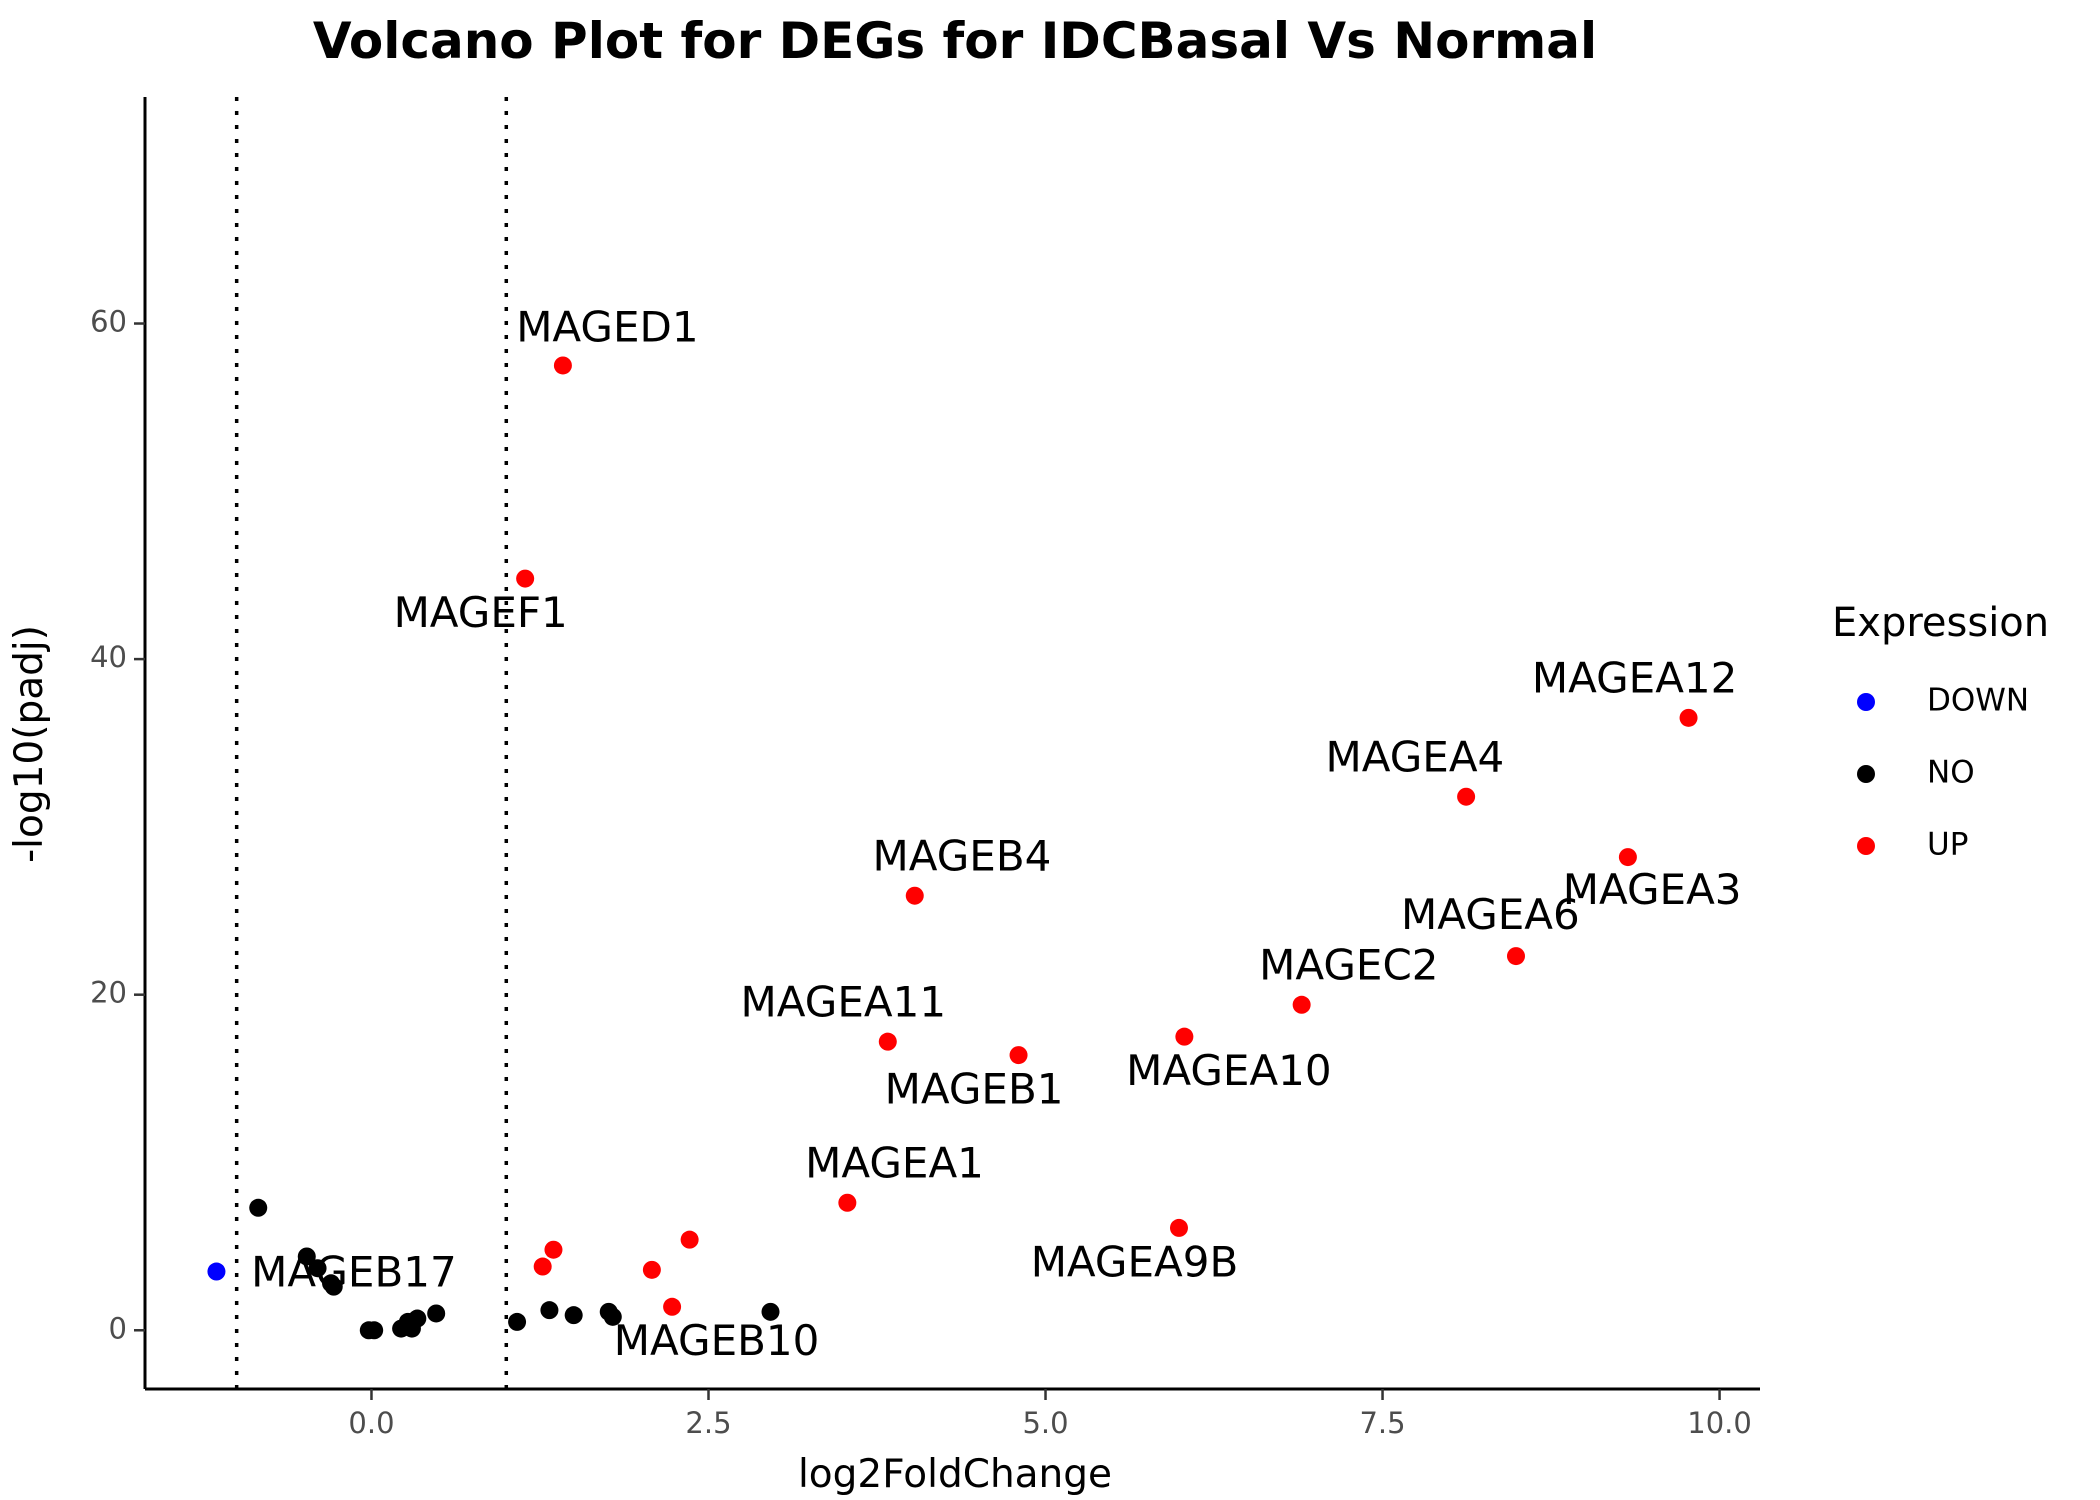  I want to click on gene-label-maged1: MAGED1, so click(607, 327).